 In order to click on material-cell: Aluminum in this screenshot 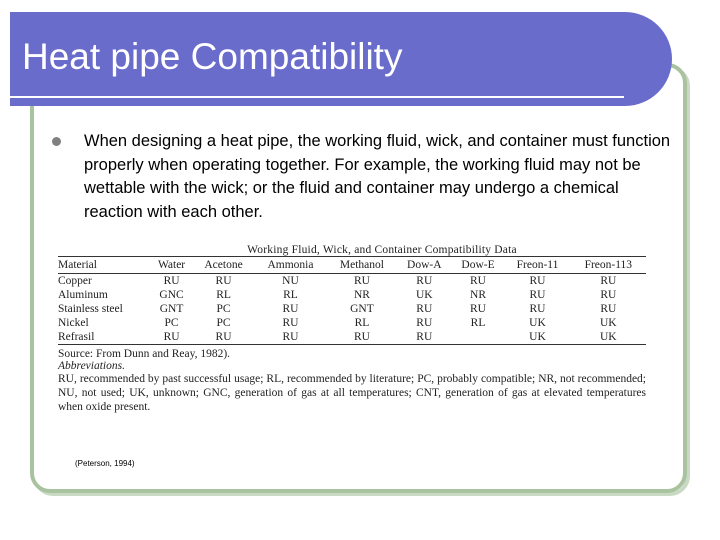, I will do `click(83, 295)`.